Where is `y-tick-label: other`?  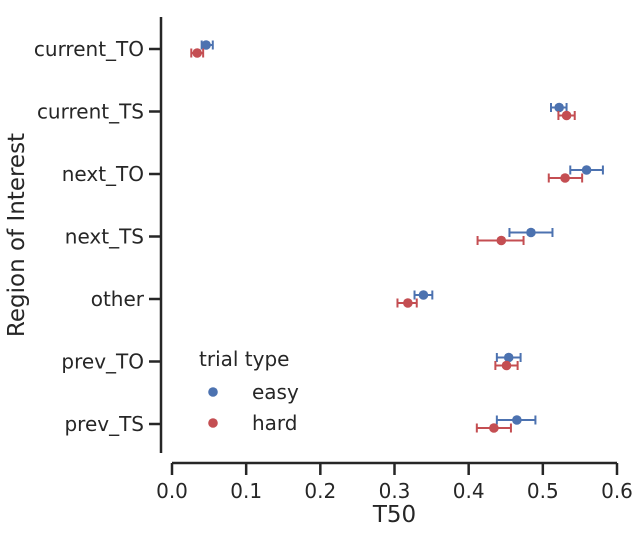 y-tick-label: other is located at coordinates (118, 299).